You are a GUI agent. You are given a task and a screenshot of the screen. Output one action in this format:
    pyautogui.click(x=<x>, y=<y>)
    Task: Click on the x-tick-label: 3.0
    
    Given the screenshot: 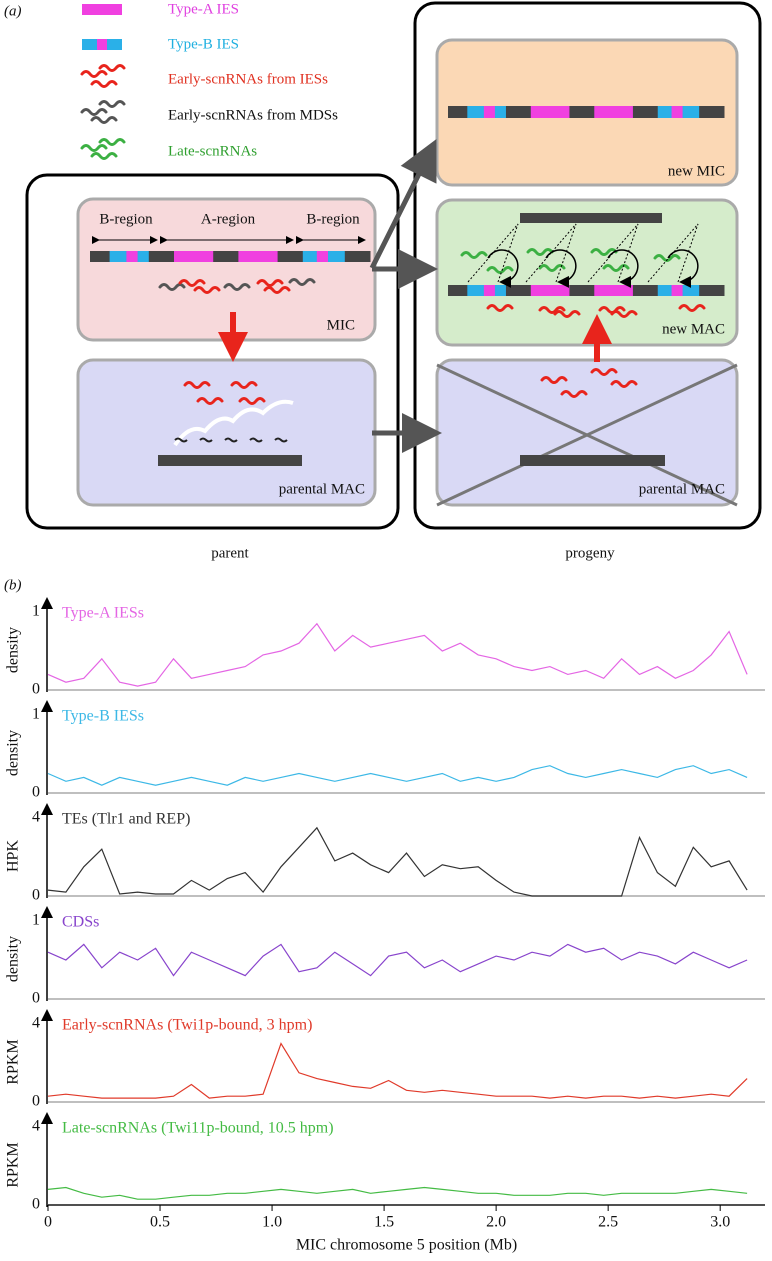 What is the action you would take?
    pyautogui.click(x=720, y=1222)
    